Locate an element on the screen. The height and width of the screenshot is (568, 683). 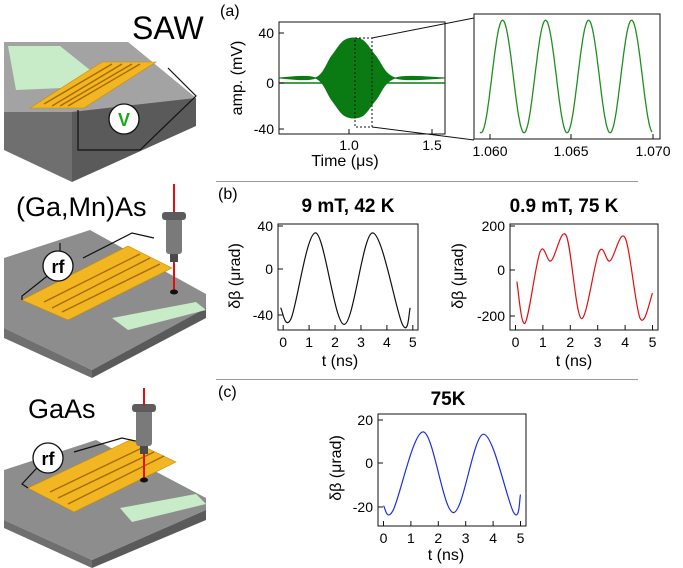
b-left-ytick-40: 40 is located at coordinates (265, 226).